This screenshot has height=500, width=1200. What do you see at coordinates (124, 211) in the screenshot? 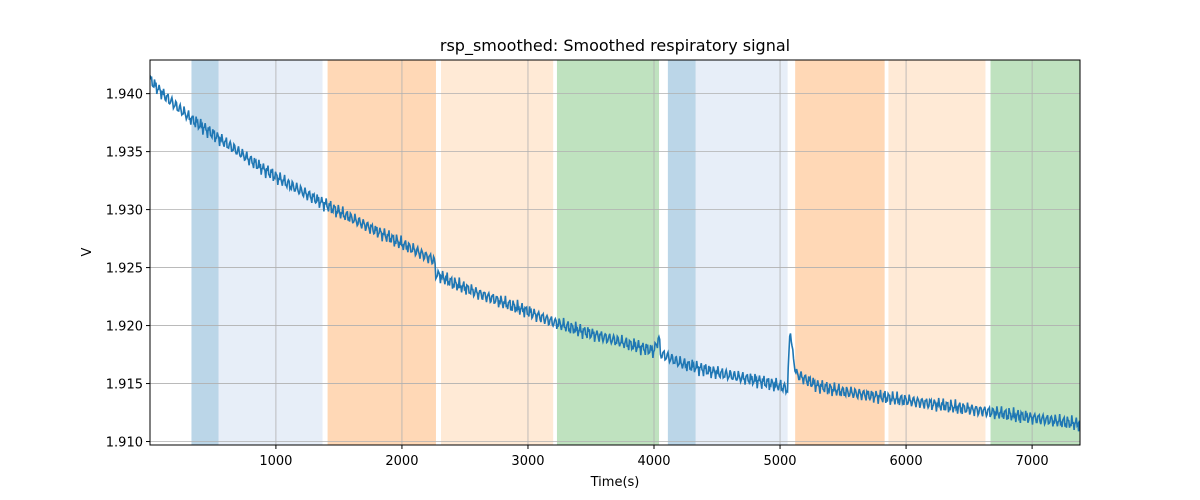
I see `y-tick-label: 1.930` at bounding box center [124, 211].